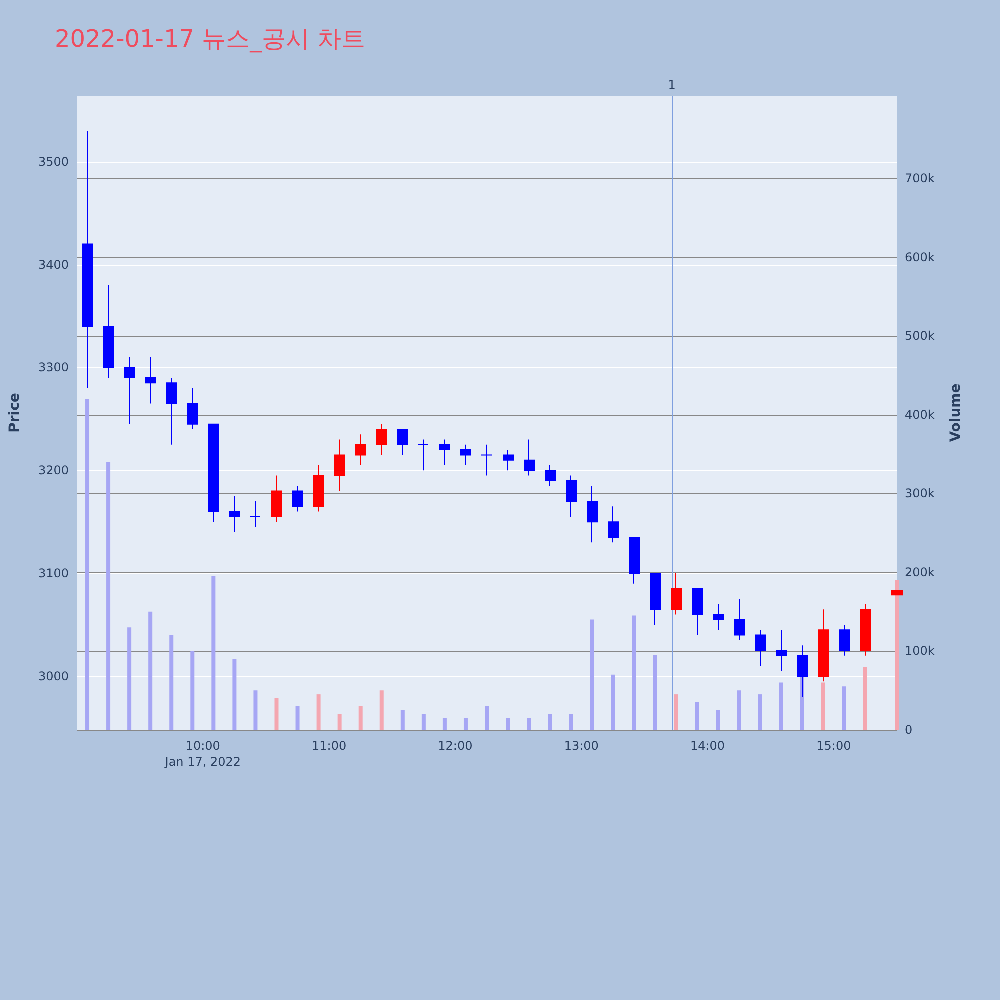 This screenshot has height=1000, width=1000. What do you see at coordinates (956, 413) in the screenshot?
I see `y2-axis-title: Volume` at bounding box center [956, 413].